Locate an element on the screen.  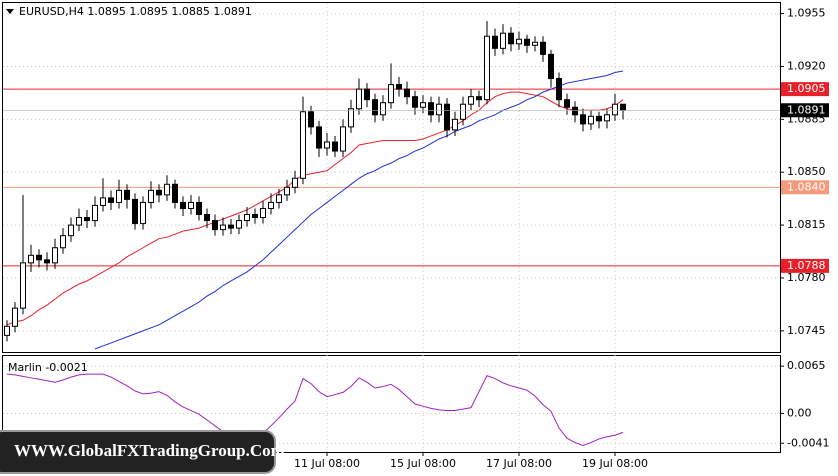
y-tick-label: 1.0780 is located at coordinates (806, 277).